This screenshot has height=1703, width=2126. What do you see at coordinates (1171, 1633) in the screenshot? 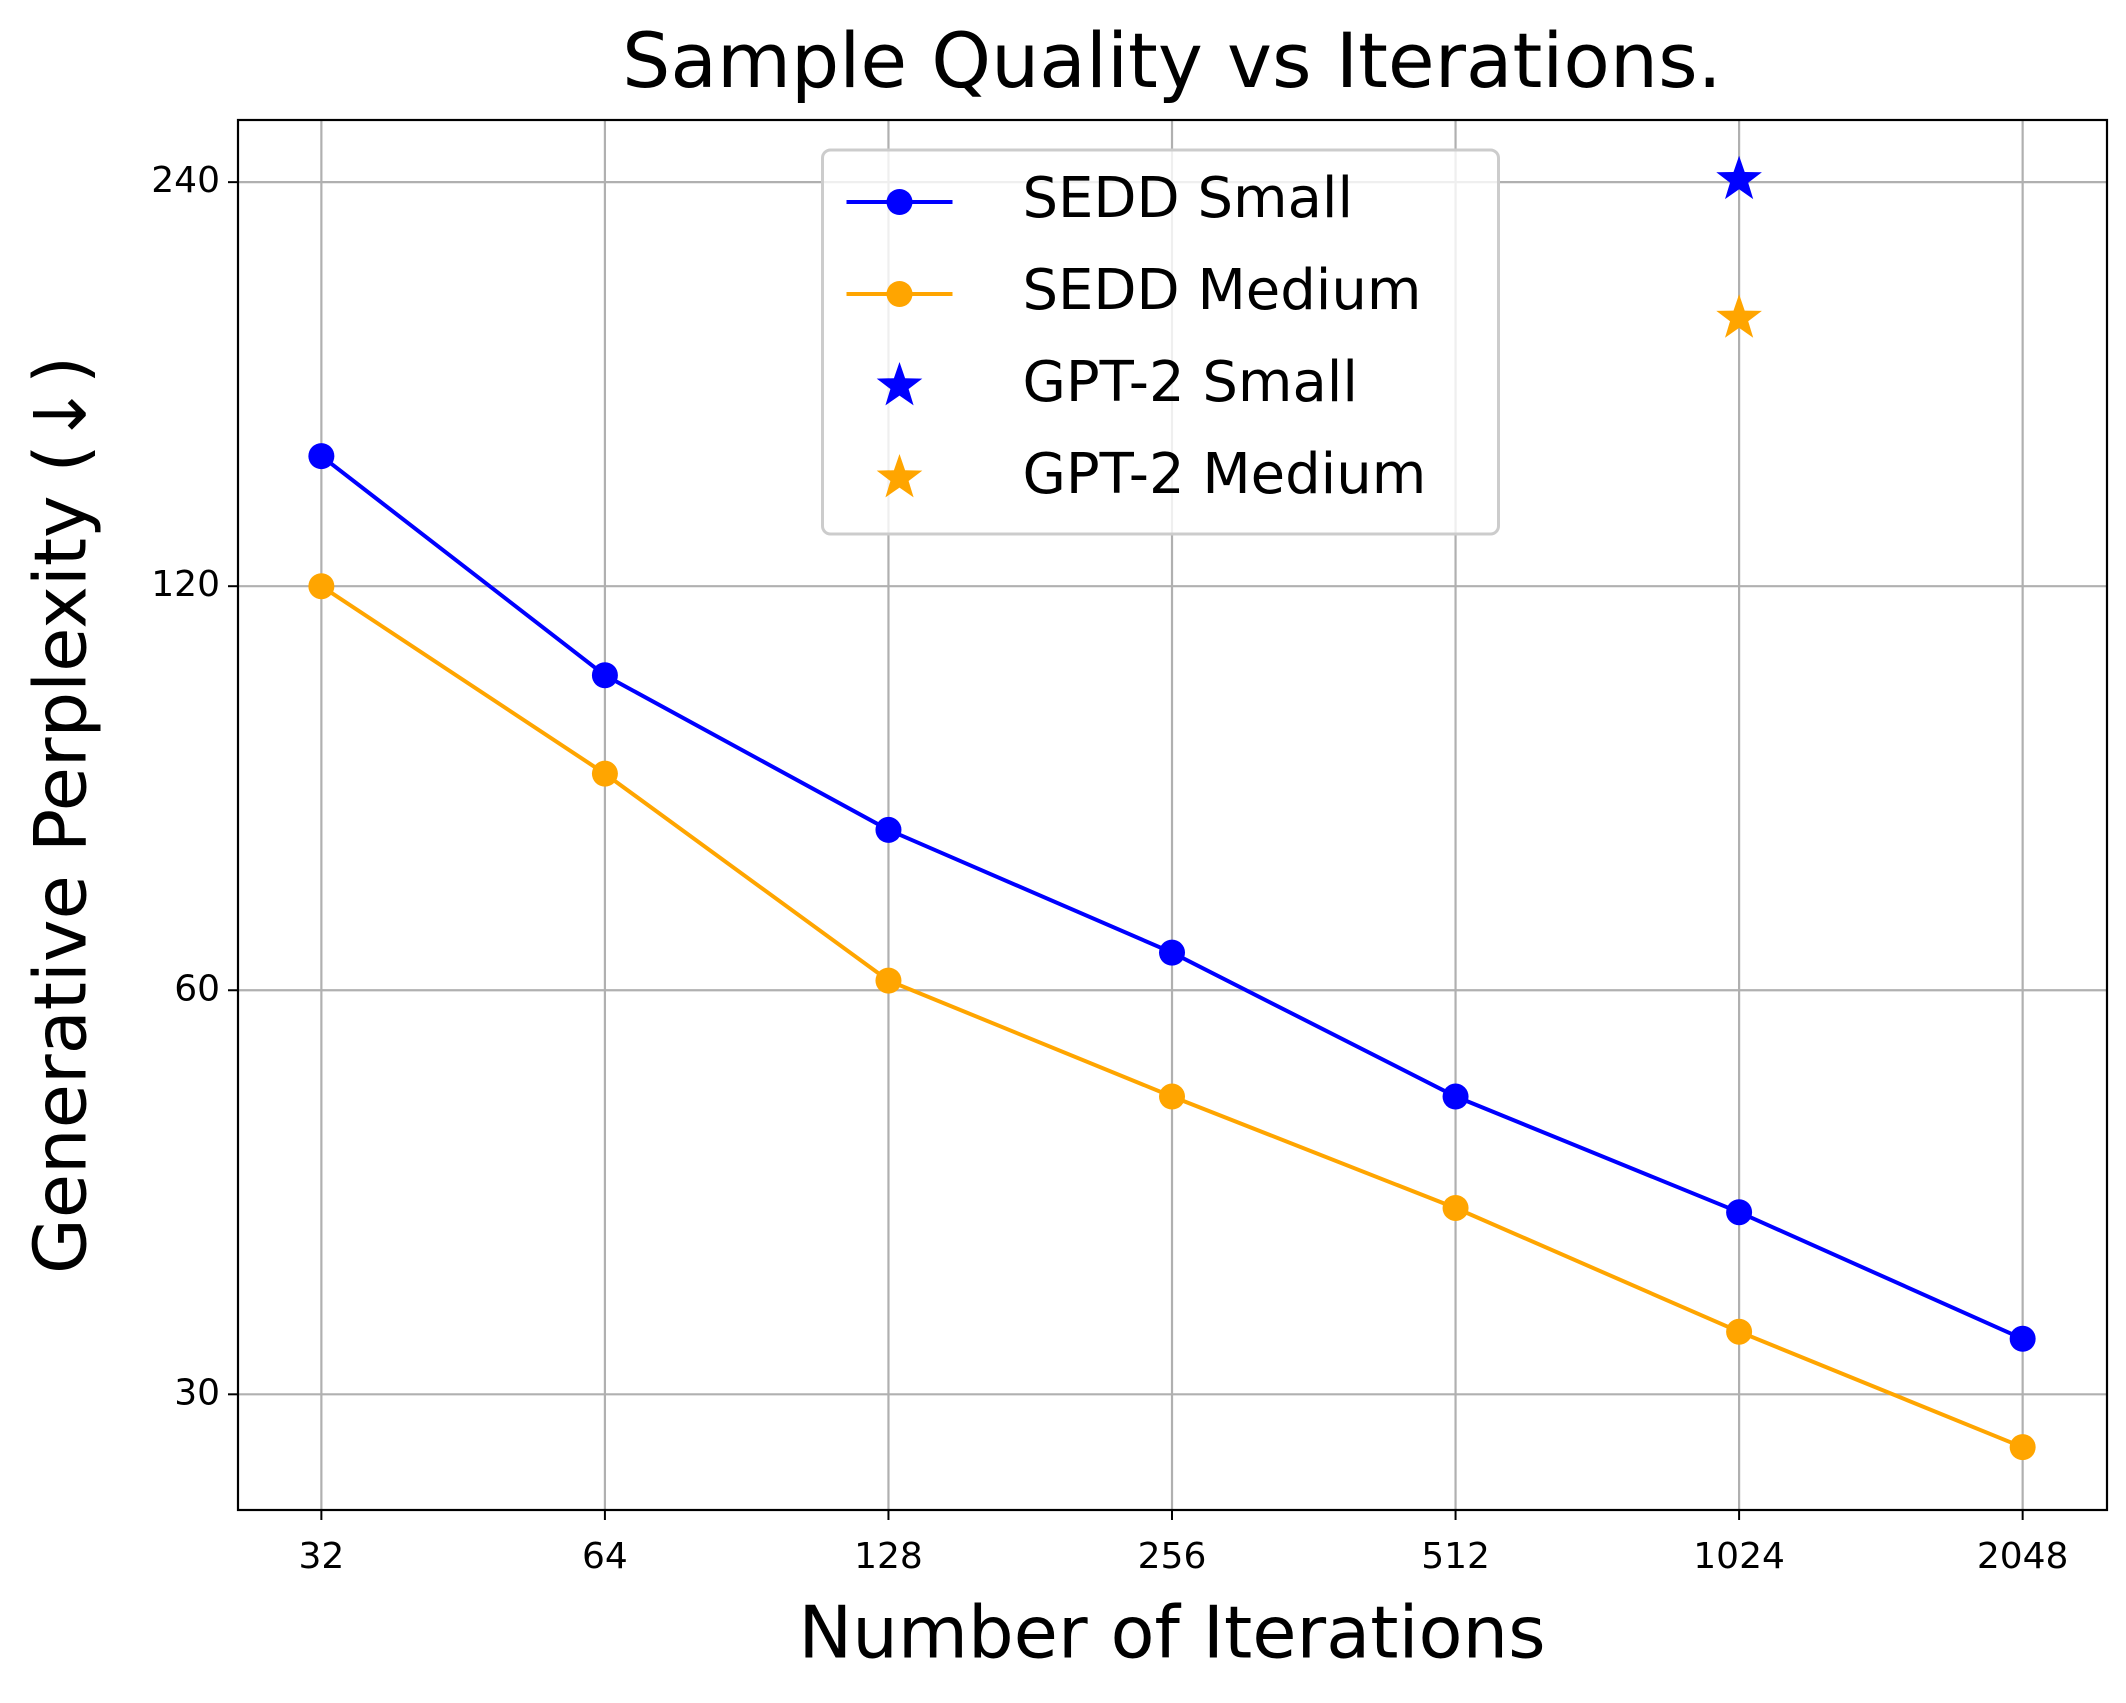
I see `x-axis-label: Number of Iterations` at bounding box center [1171, 1633].